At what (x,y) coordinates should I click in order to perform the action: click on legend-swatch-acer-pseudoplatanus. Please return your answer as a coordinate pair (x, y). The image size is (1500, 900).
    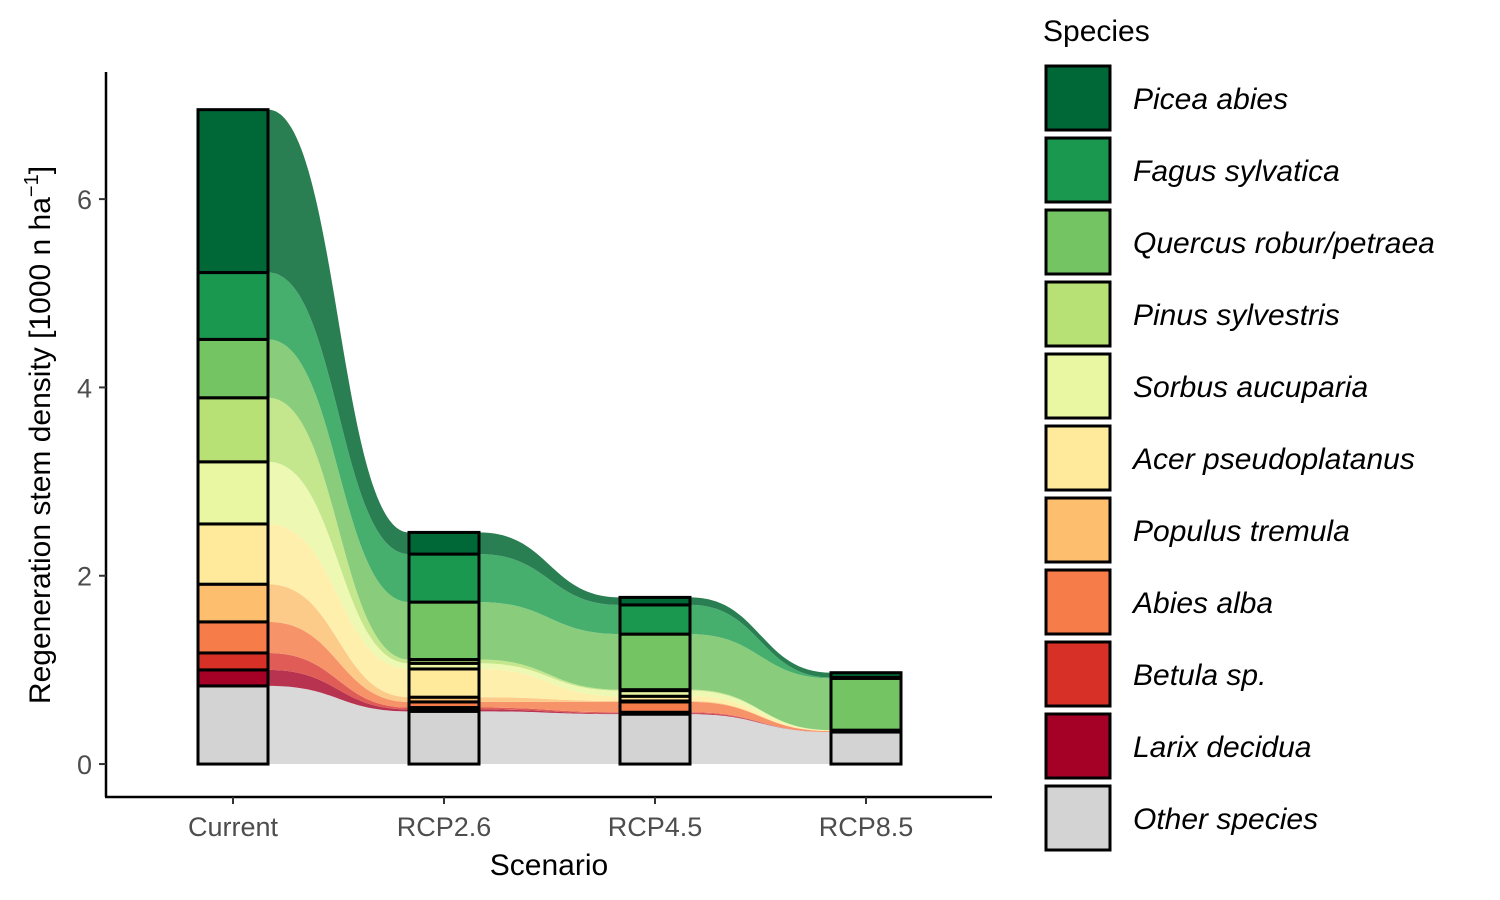
    Looking at the image, I should click on (1078, 458).